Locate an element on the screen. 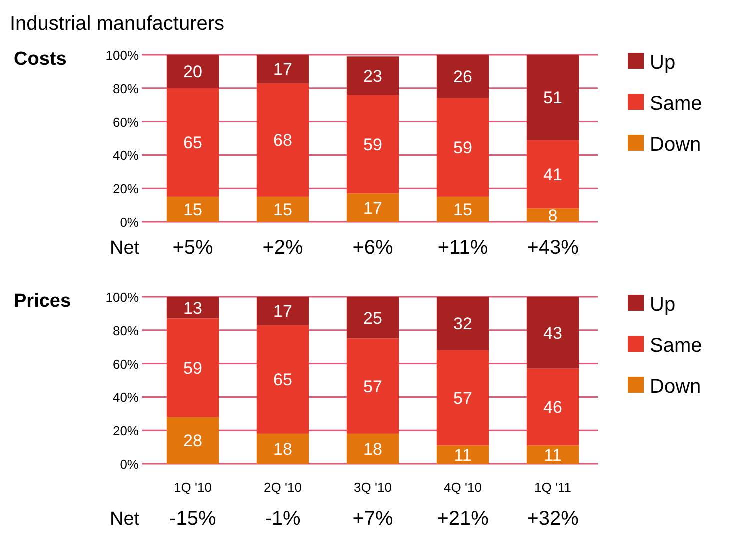  data-label: 26 is located at coordinates (463, 77).